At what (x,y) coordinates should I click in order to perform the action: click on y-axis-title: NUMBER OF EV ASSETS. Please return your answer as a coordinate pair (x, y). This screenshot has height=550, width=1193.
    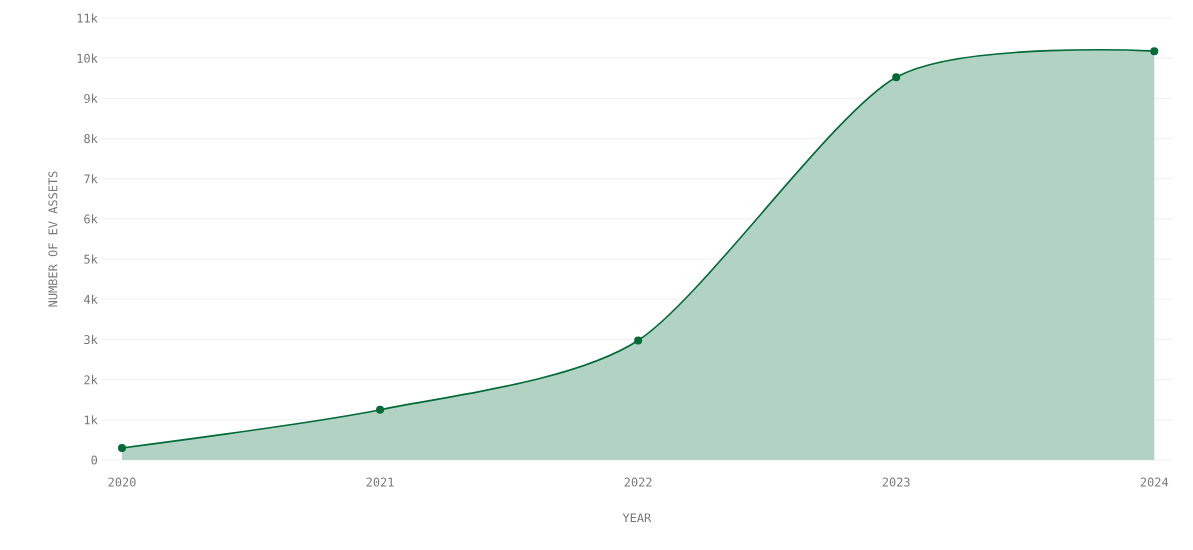
    Looking at the image, I should click on (53, 239).